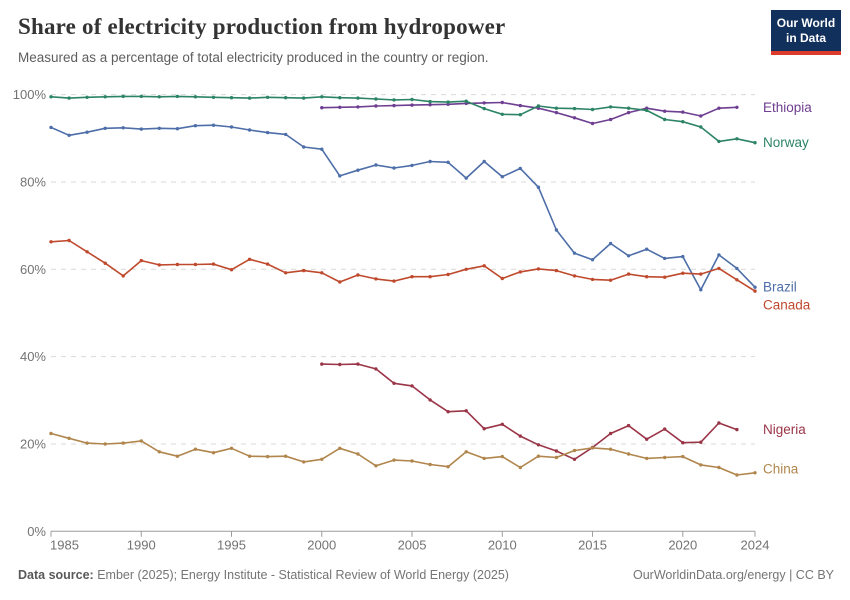 This screenshot has width=850, height=600. I want to click on owid-logo: Our World in Data, so click(806, 32).